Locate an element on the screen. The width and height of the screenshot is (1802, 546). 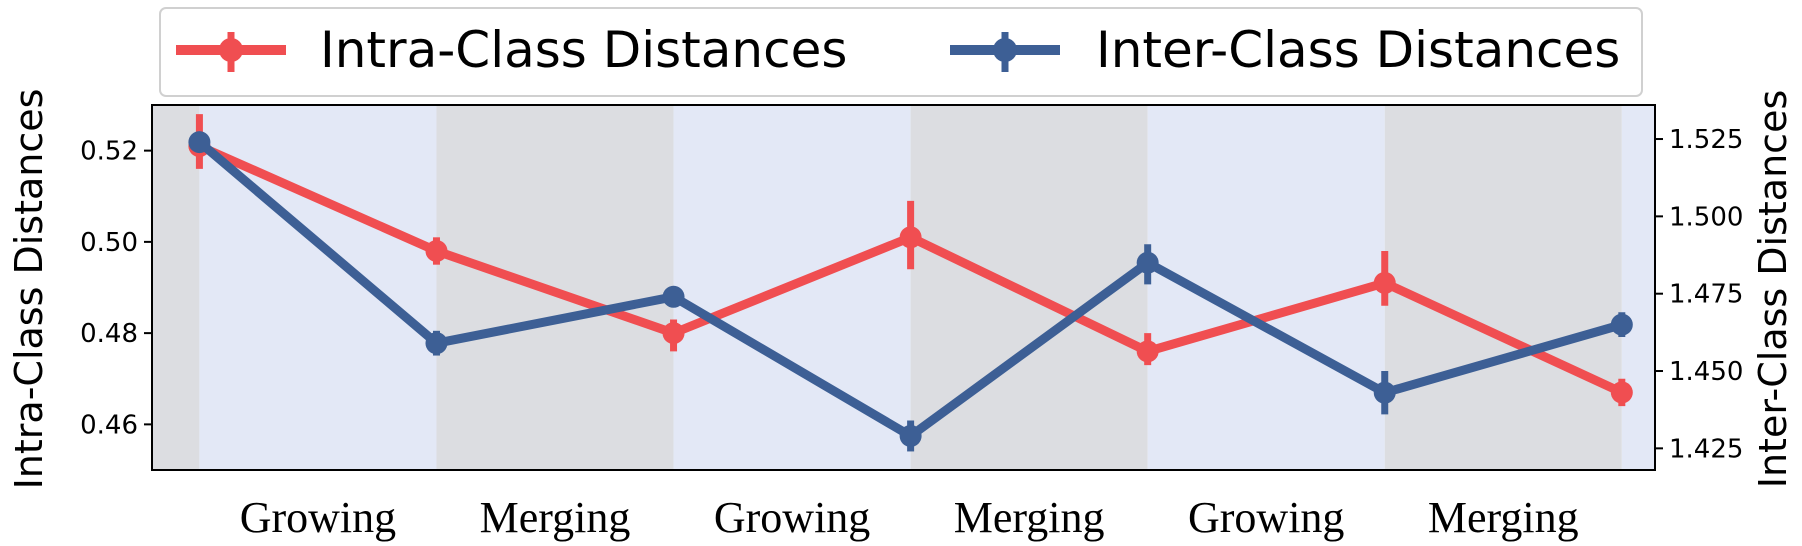
right-tick-label-4: 1.525 is located at coordinates (1706, 140).